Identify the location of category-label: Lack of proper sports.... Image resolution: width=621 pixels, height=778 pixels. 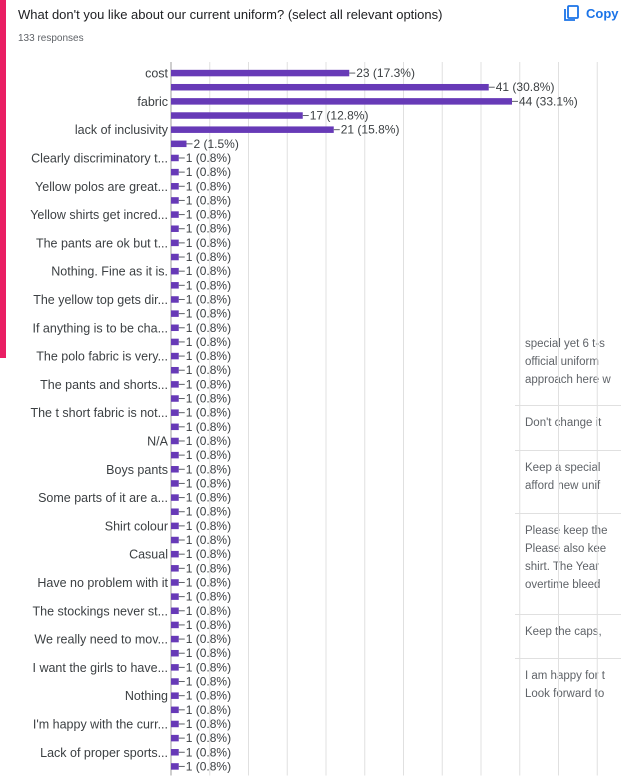
(104, 753).